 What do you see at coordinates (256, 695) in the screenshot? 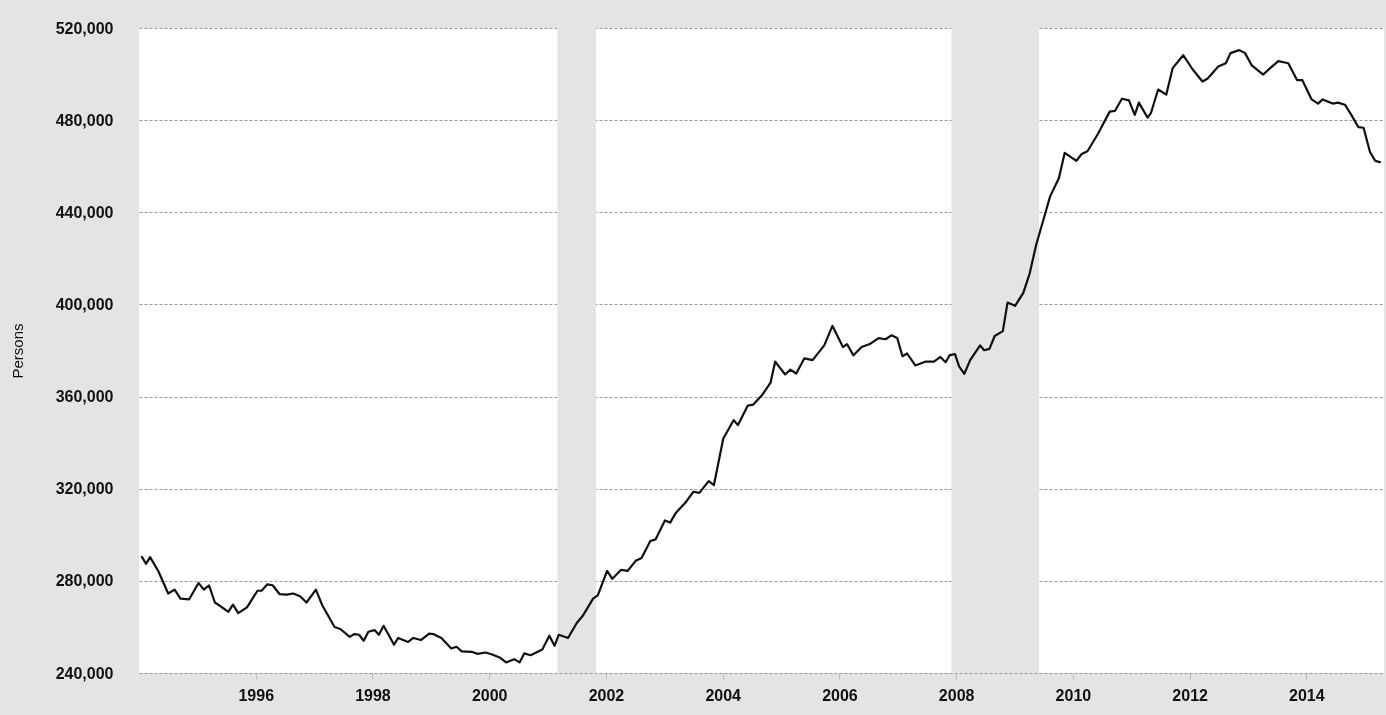
I see `x-tick-label: 1996` at bounding box center [256, 695].